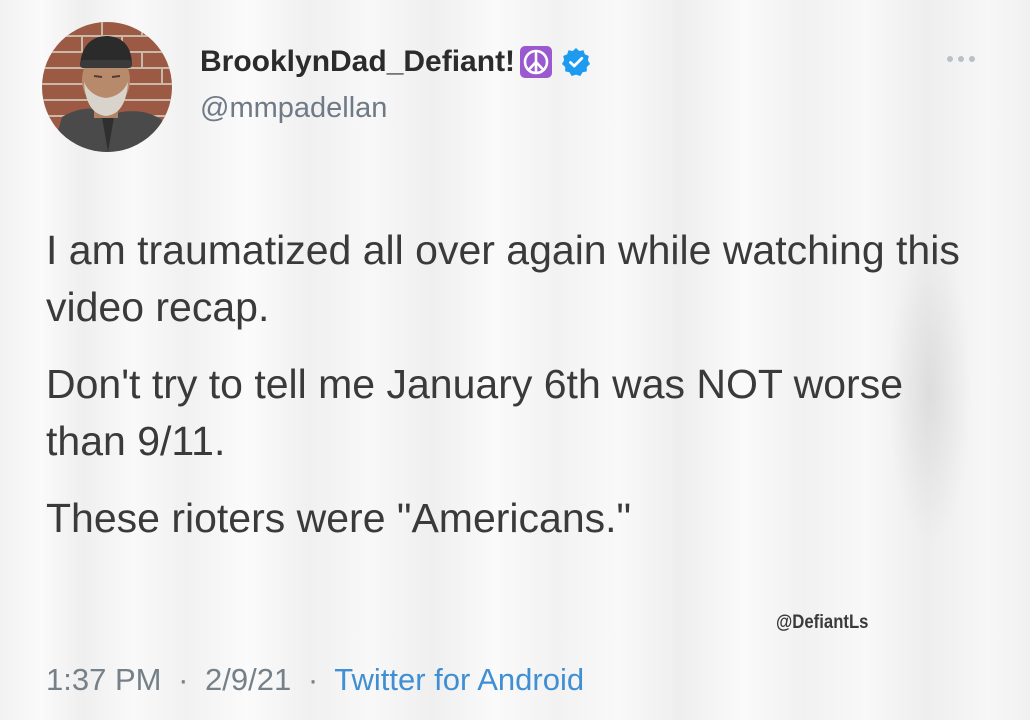  What do you see at coordinates (459, 679) in the screenshot?
I see `tweet-source-link: Twitter for Android` at bounding box center [459, 679].